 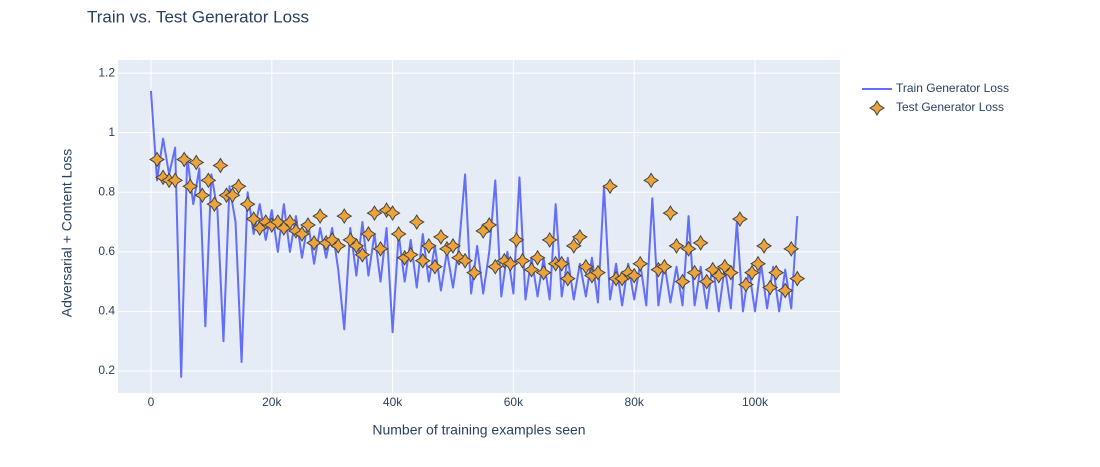 What do you see at coordinates (952, 88) in the screenshot?
I see `legend-label: Train Generator Loss` at bounding box center [952, 88].